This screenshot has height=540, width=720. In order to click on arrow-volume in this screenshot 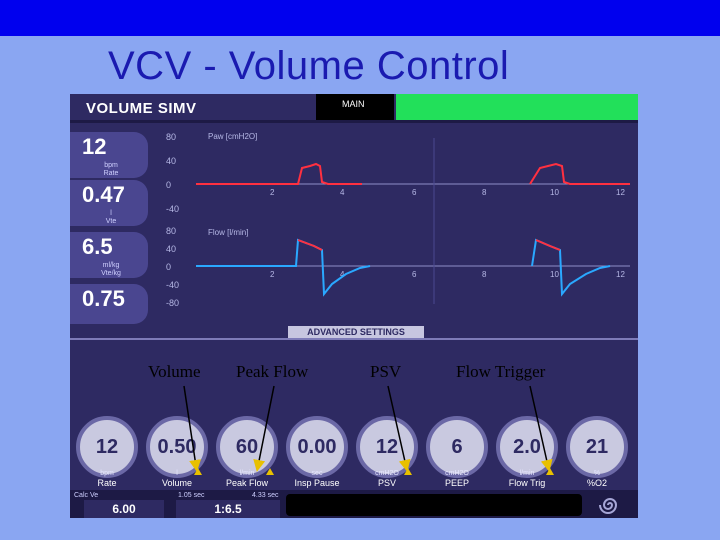, I will do `click(192, 428)`.